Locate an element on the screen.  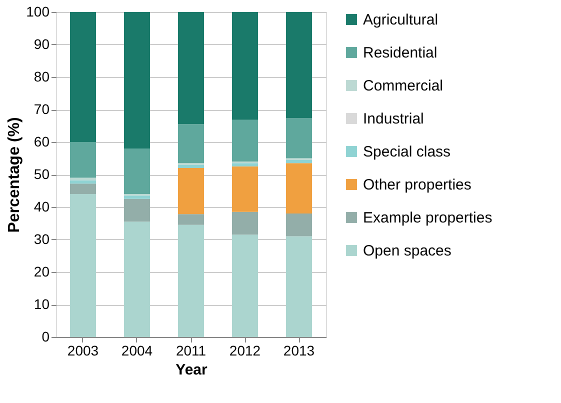
legend-label: Residential is located at coordinates (400, 53).